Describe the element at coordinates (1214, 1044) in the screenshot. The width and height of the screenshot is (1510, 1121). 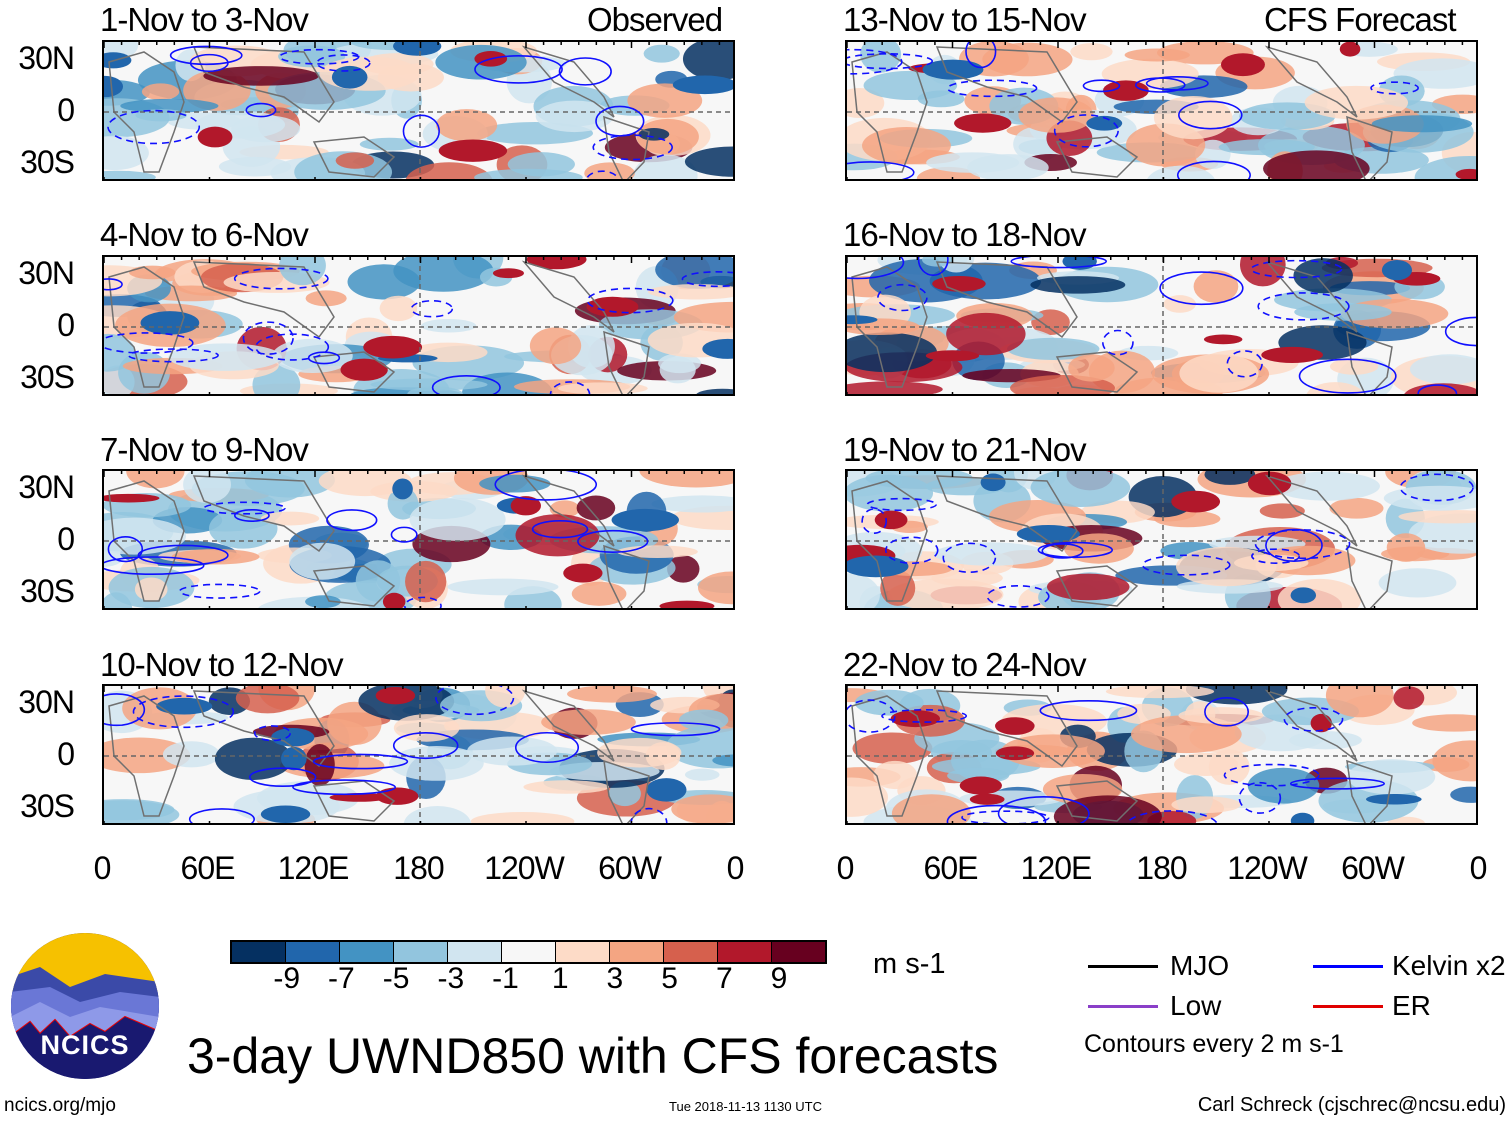
I see `contour-note: Contours every 2 m s-1` at that location.